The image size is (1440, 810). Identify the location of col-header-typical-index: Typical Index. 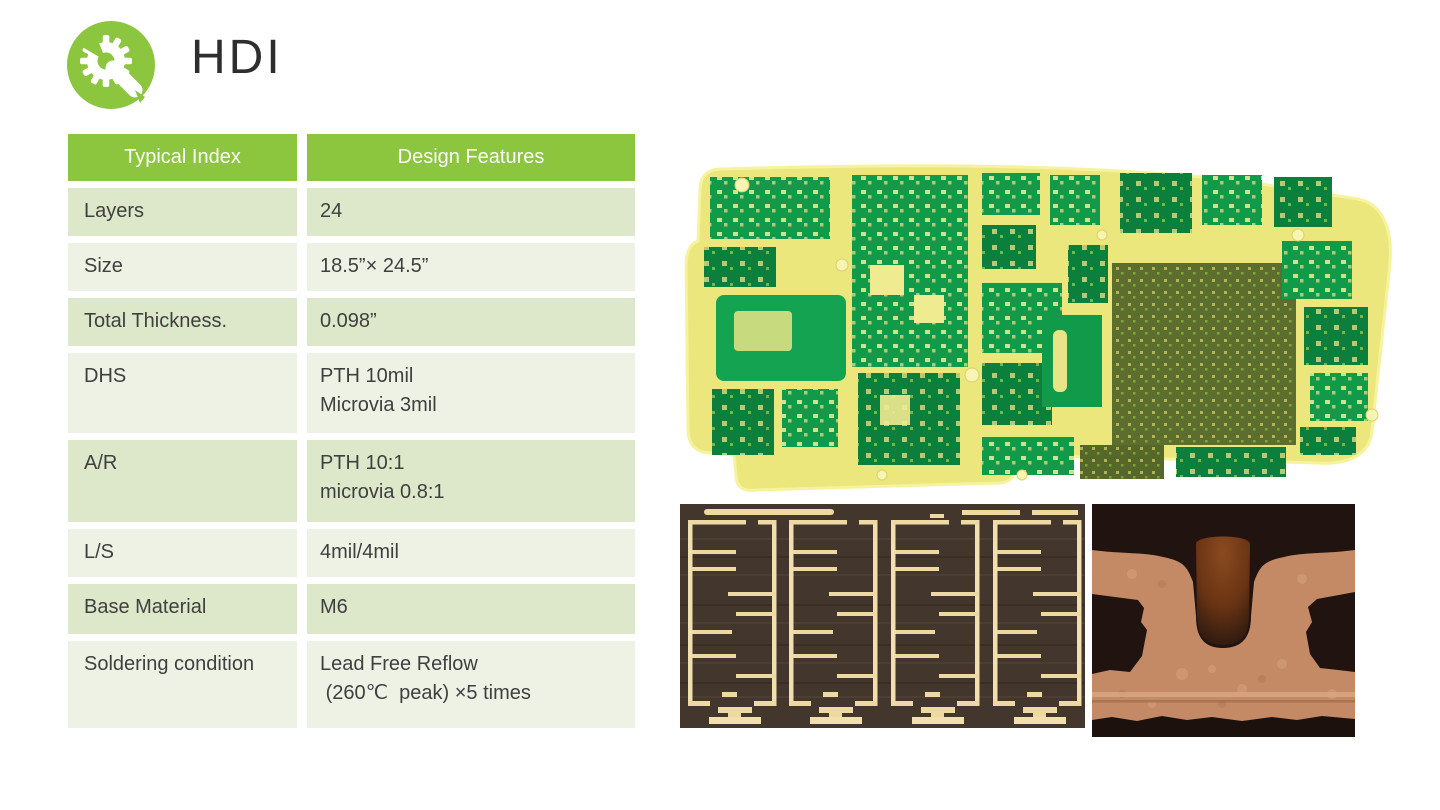
(182, 157).